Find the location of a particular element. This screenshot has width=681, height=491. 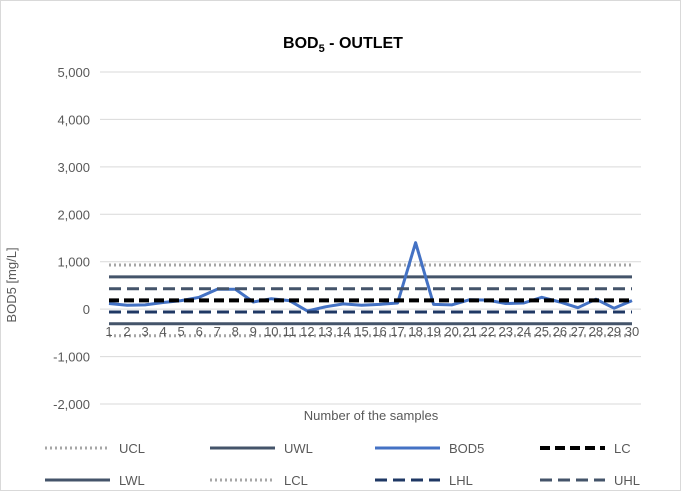

legend: UCL UWL BOD5 LC LWL LCL LHL UHL is located at coordinates (342, 464).